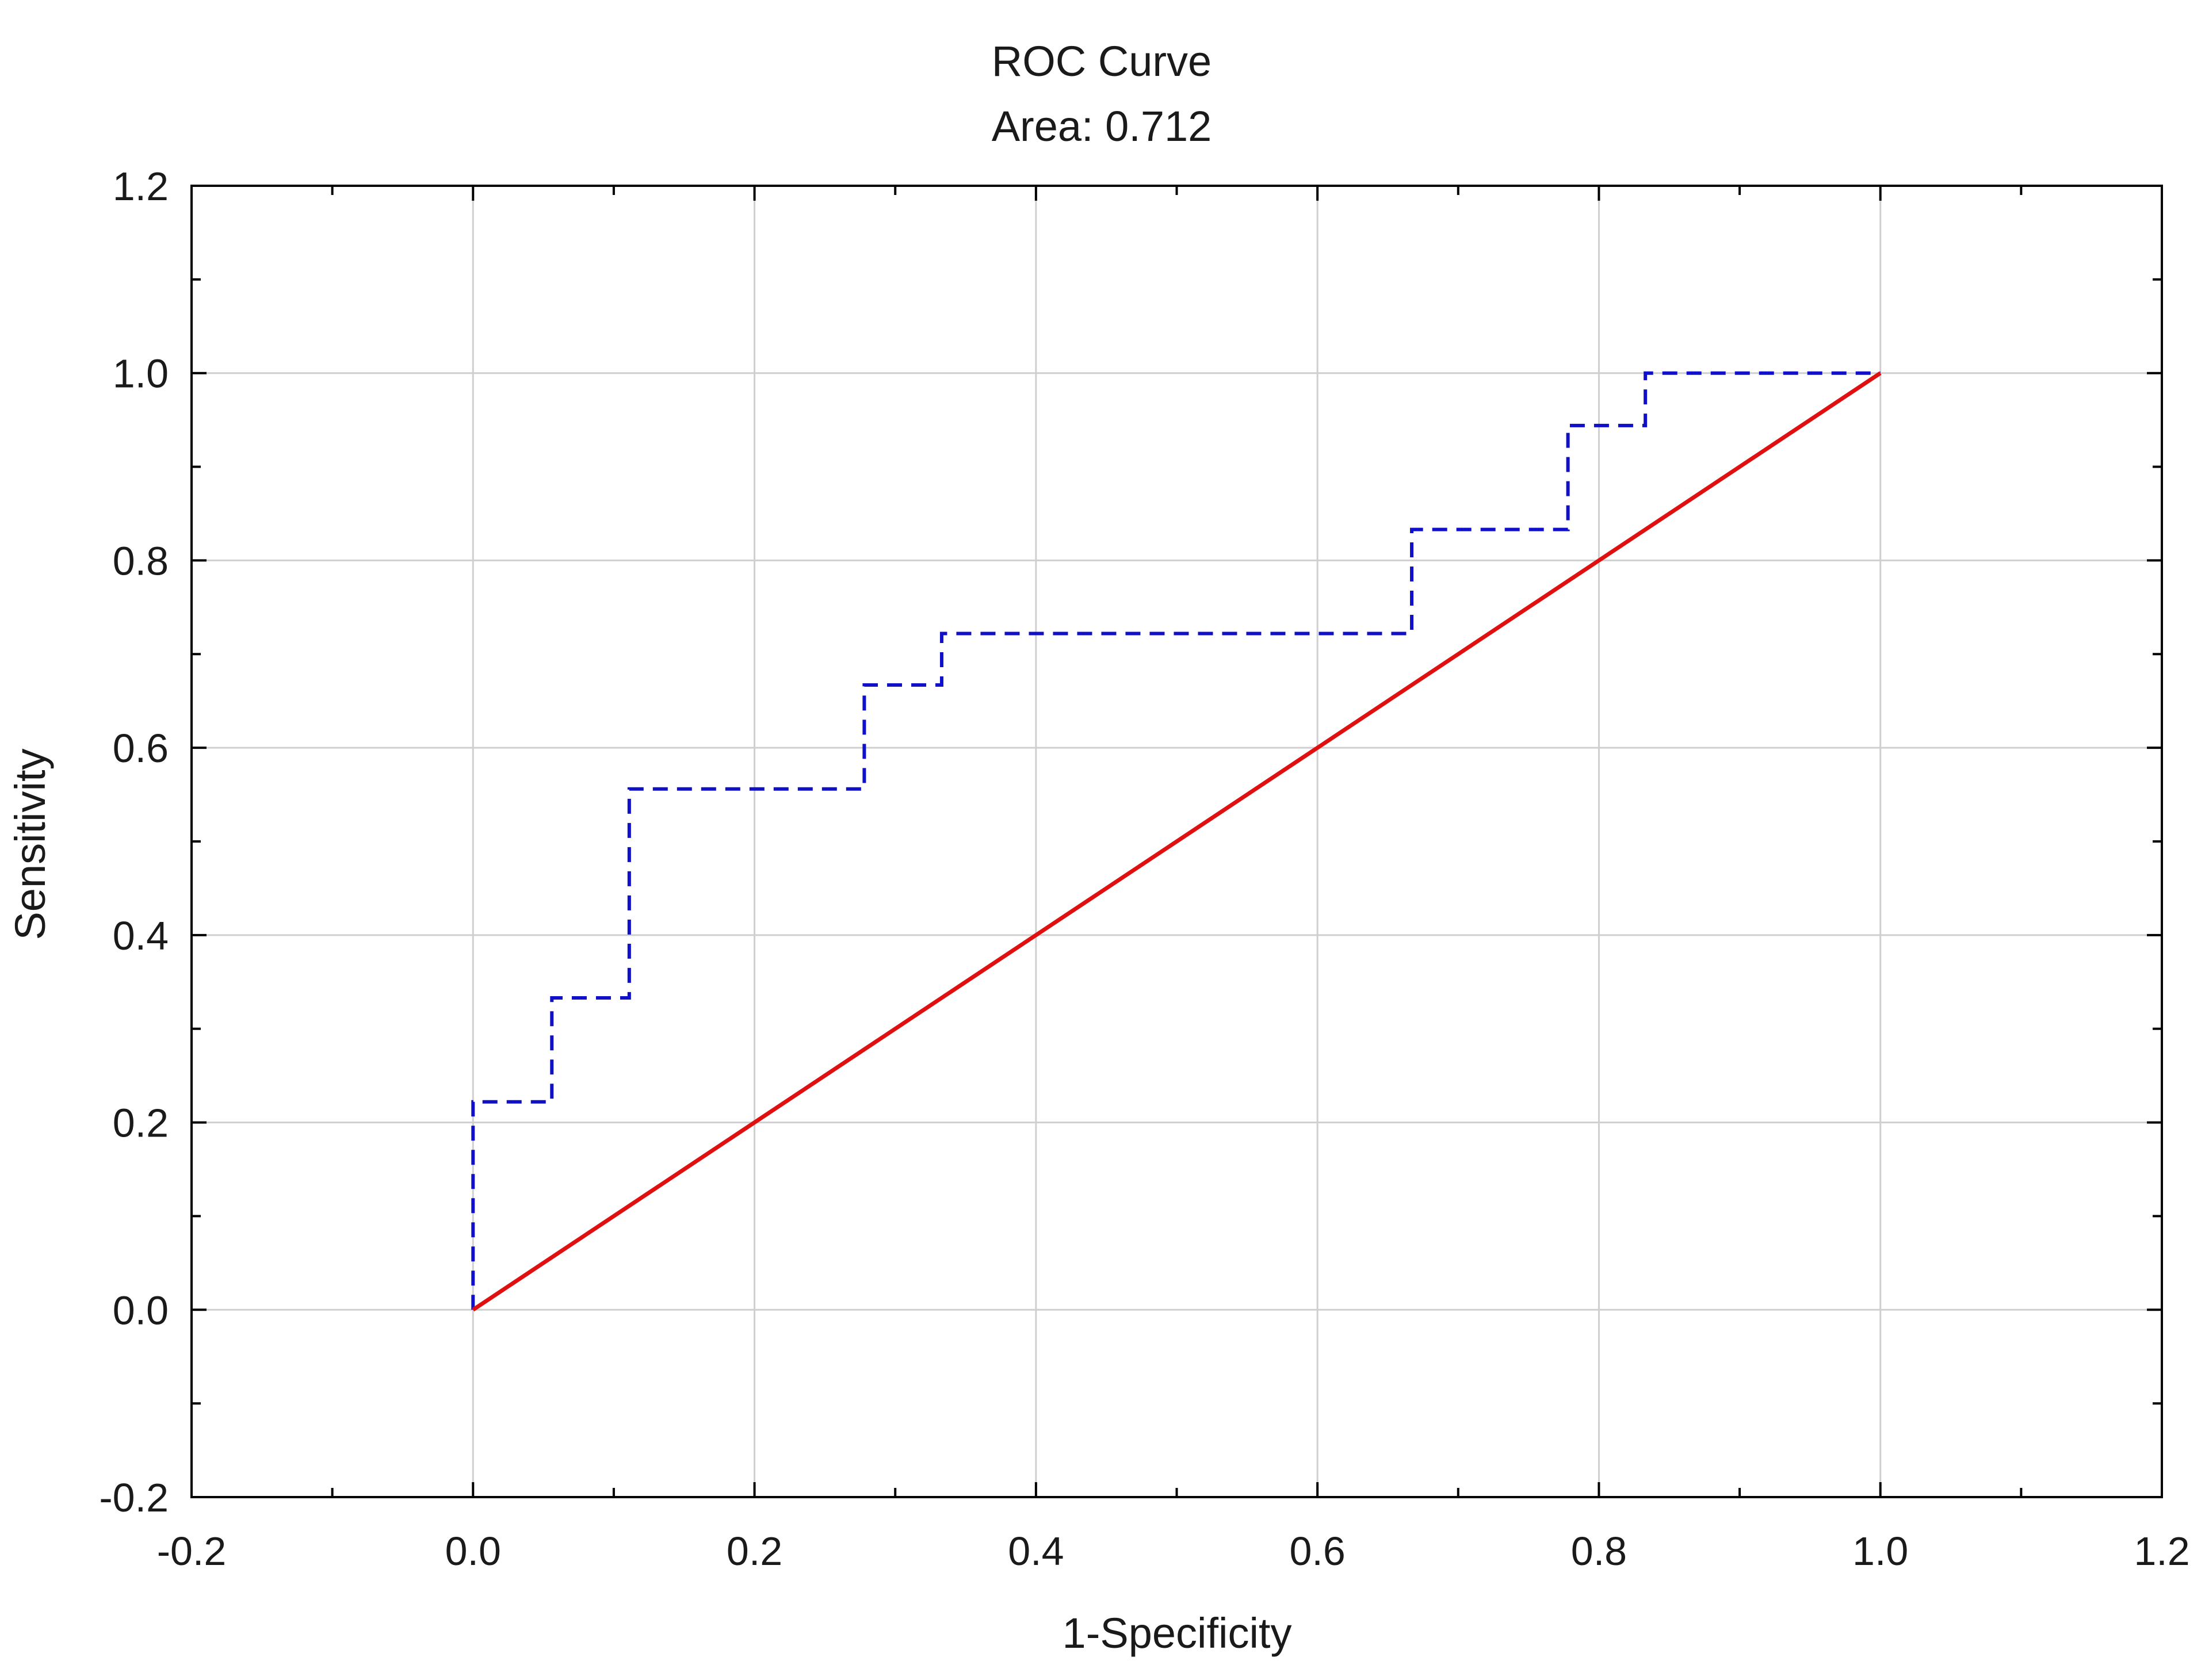 The width and height of the screenshot is (2205, 1680). What do you see at coordinates (1102, 61) in the screenshot?
I see `chart-title: ROC Curve` at bounding box center [1102, 61].